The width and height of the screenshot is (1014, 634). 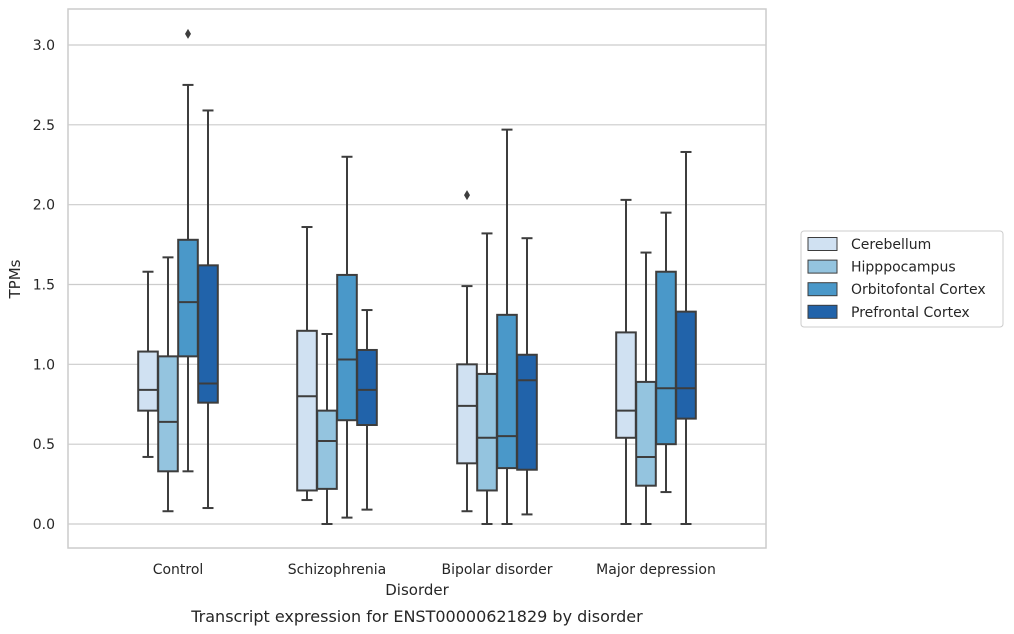 I want to click on legend-label: Hipppocampus, so click(x=903, y=268).